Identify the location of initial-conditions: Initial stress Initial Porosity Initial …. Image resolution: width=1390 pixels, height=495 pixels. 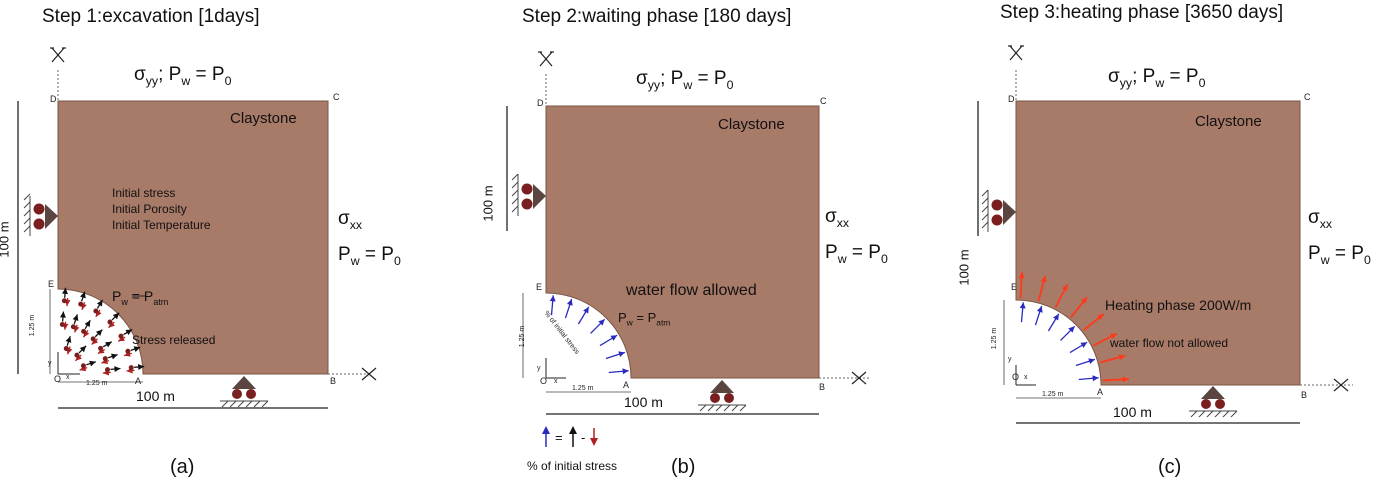
(161, 209).